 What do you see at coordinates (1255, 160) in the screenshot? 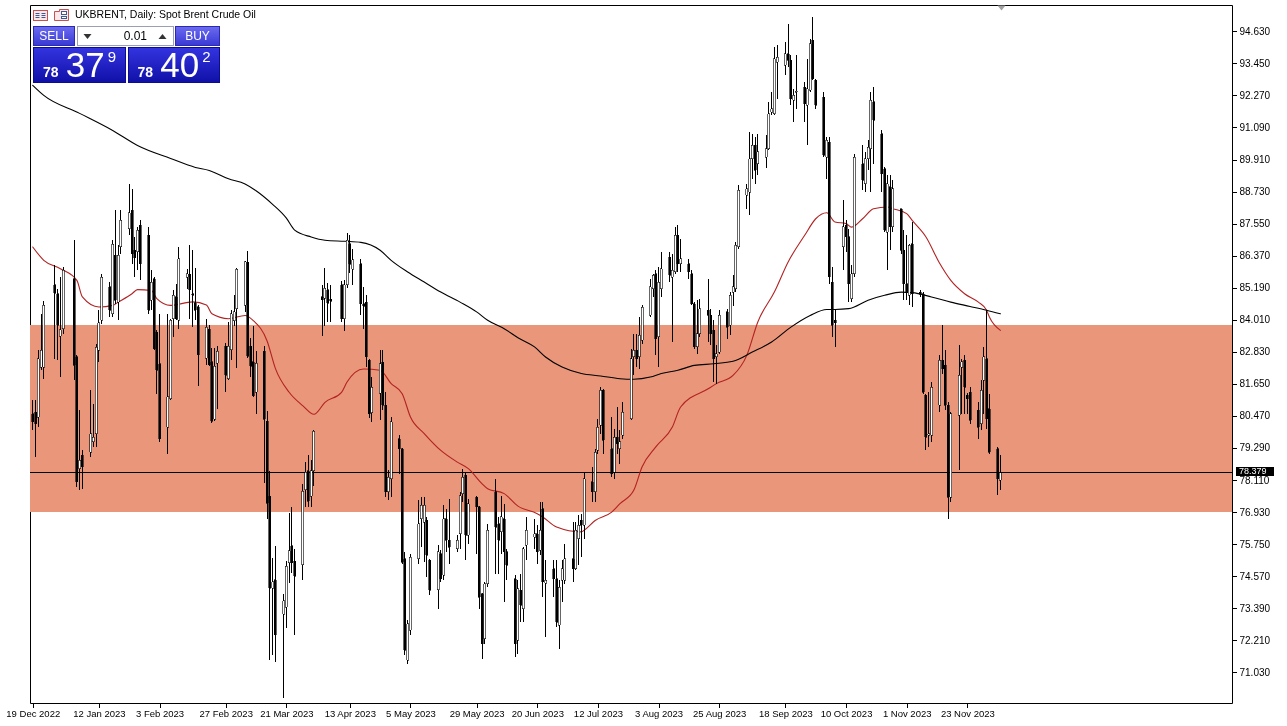
I see `y-tick-label: 89.910` at bounding box center [1255, 160].